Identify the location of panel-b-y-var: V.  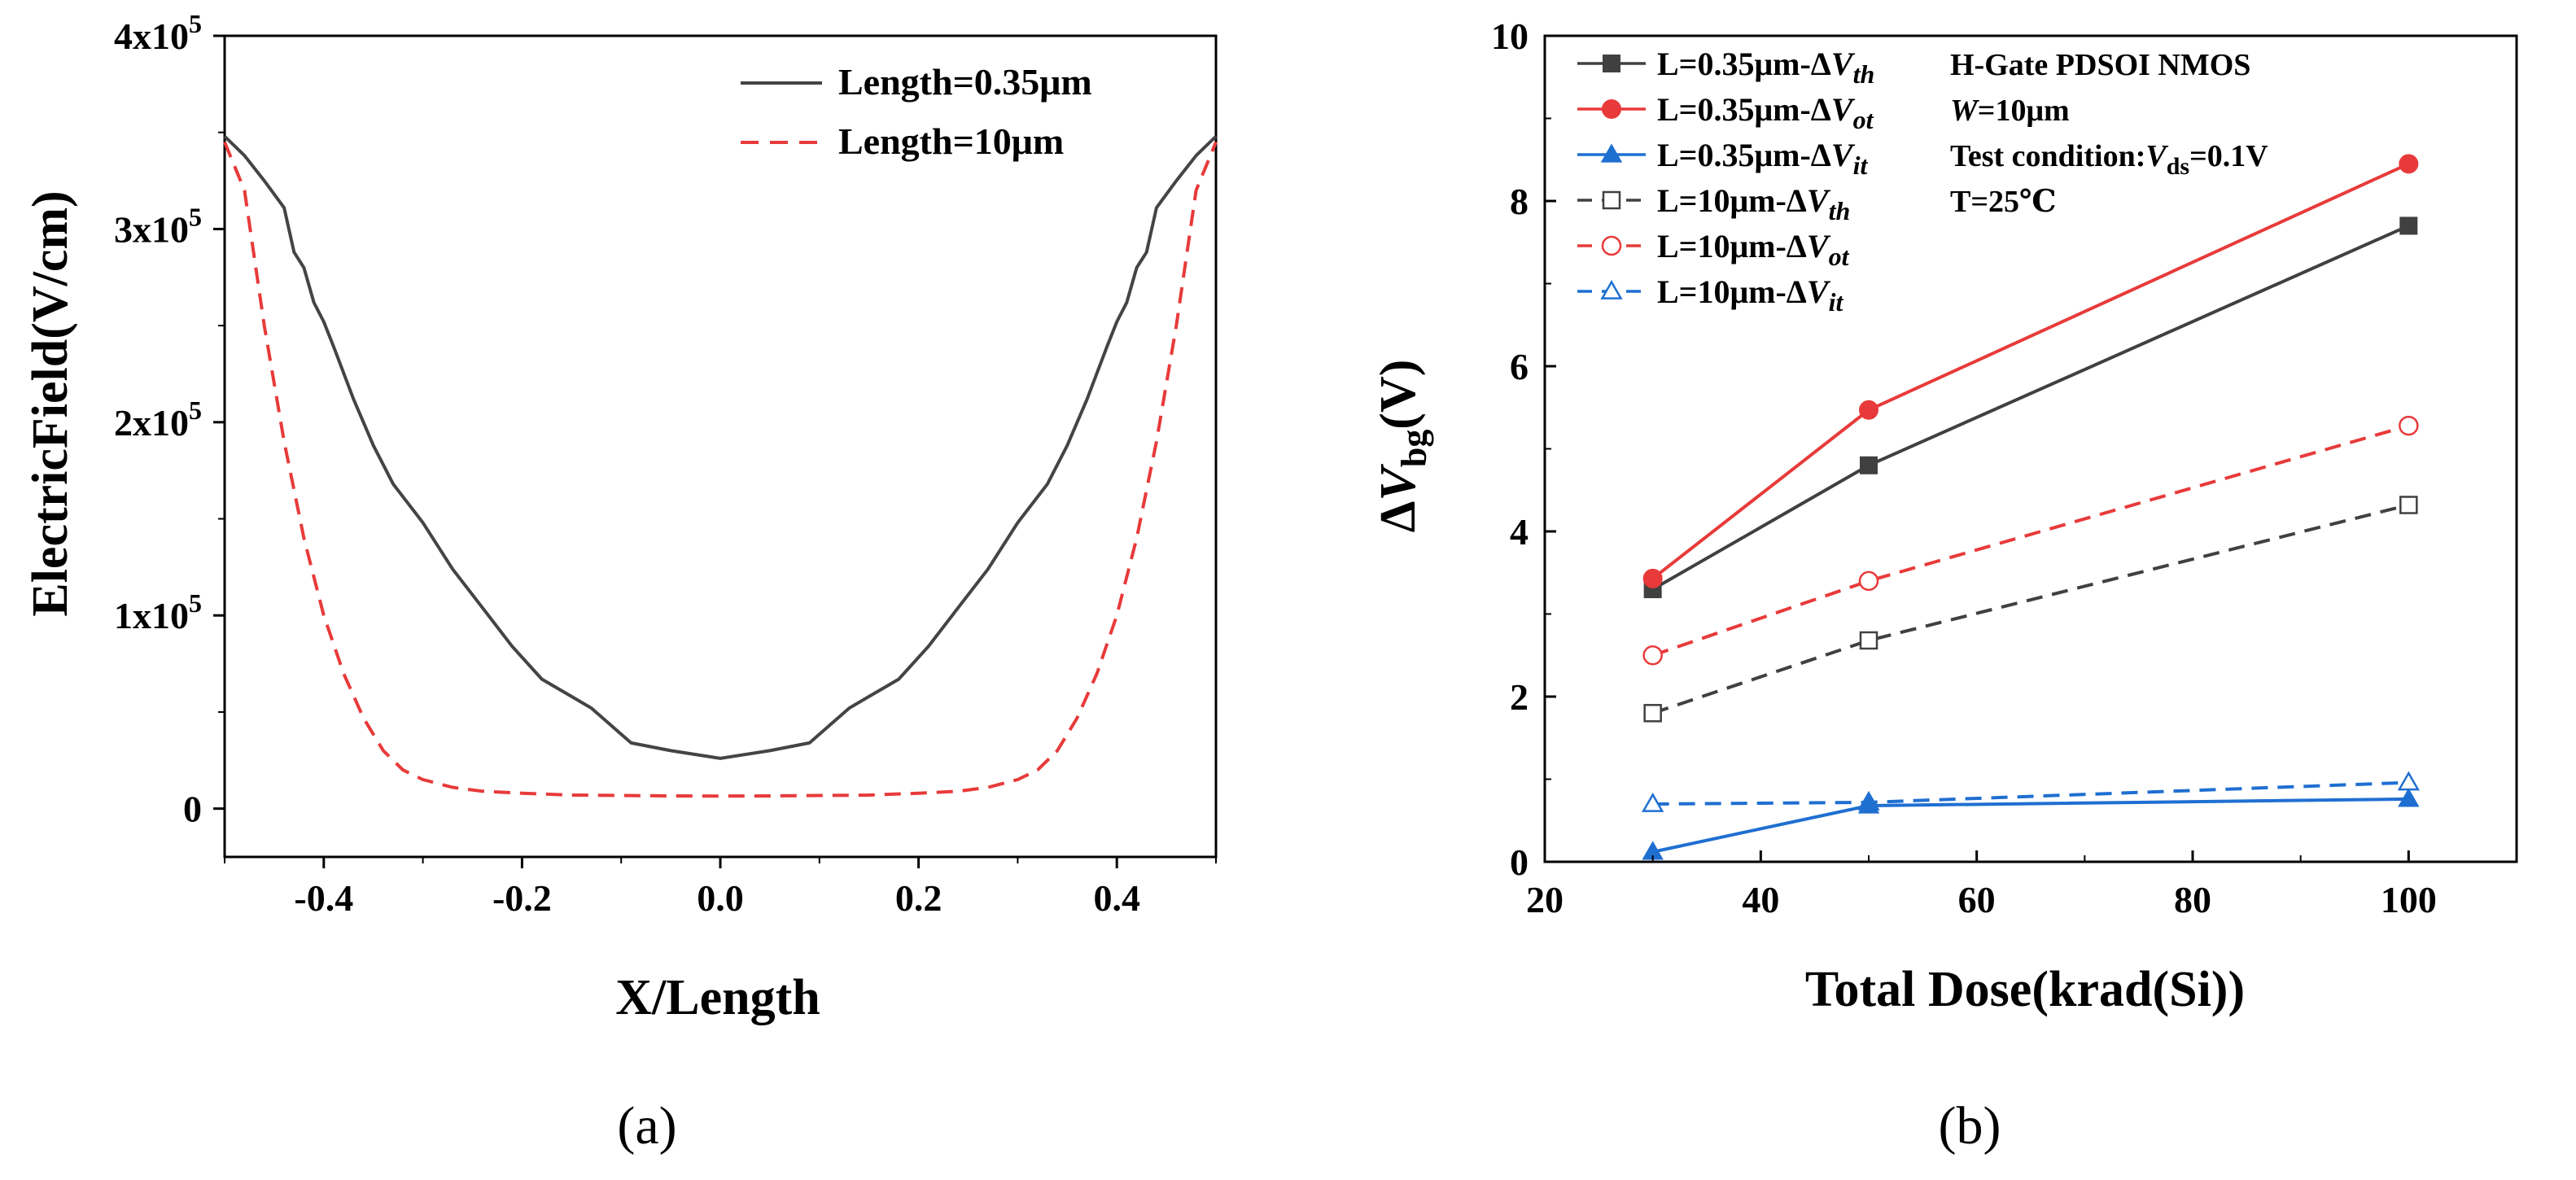
(1398, 482).